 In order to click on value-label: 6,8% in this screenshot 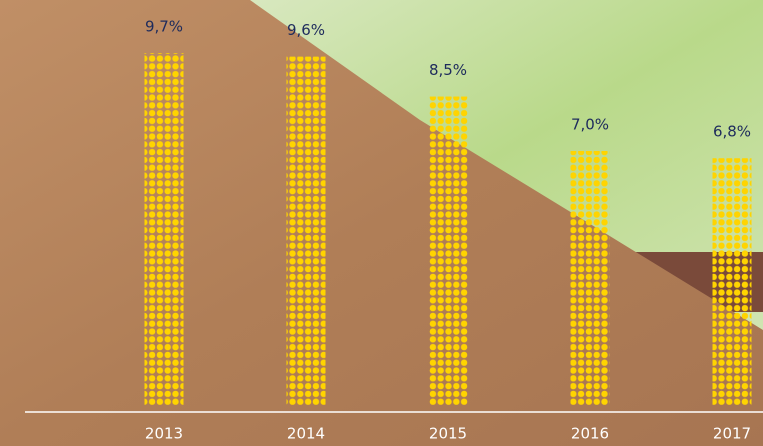, I will do `click(732, 132)`.